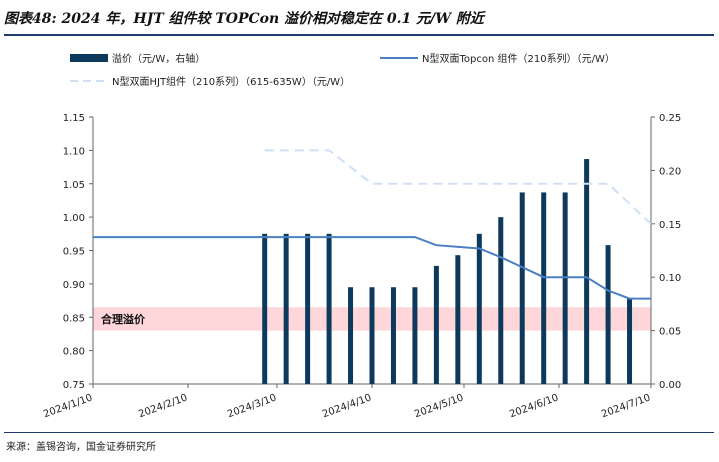 Image resolution: width=719 pixels, height=462 pixels. What do you see at coordinates (347, 406) in the screenshot?
I see `x-tick-label: 2024/4/10` at bounding box center [347, 406].